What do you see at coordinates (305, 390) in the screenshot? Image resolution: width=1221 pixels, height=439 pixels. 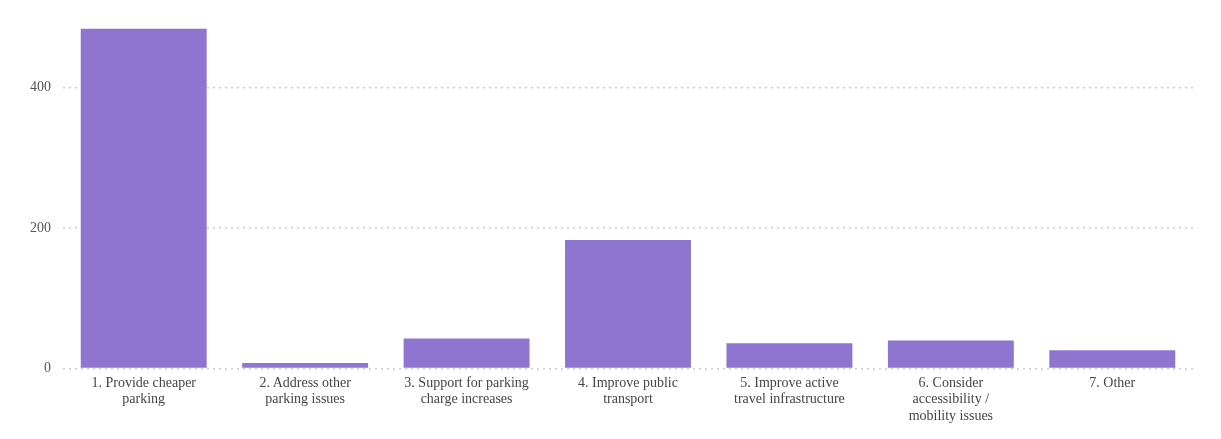 I see `x-tick-label: 2. Address other parking issues` at bounding box center [305, 390].